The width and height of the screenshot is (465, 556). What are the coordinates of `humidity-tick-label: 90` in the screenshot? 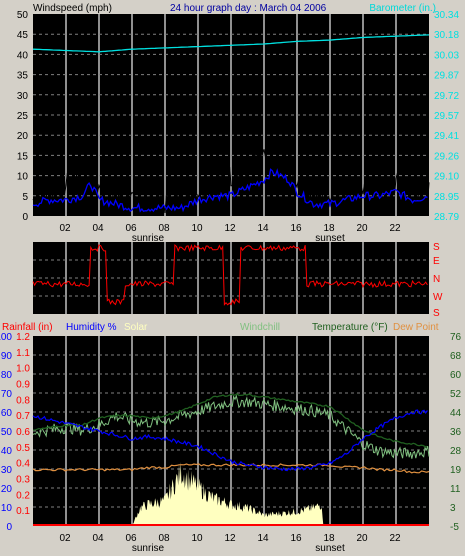 It's located at (7, 356).